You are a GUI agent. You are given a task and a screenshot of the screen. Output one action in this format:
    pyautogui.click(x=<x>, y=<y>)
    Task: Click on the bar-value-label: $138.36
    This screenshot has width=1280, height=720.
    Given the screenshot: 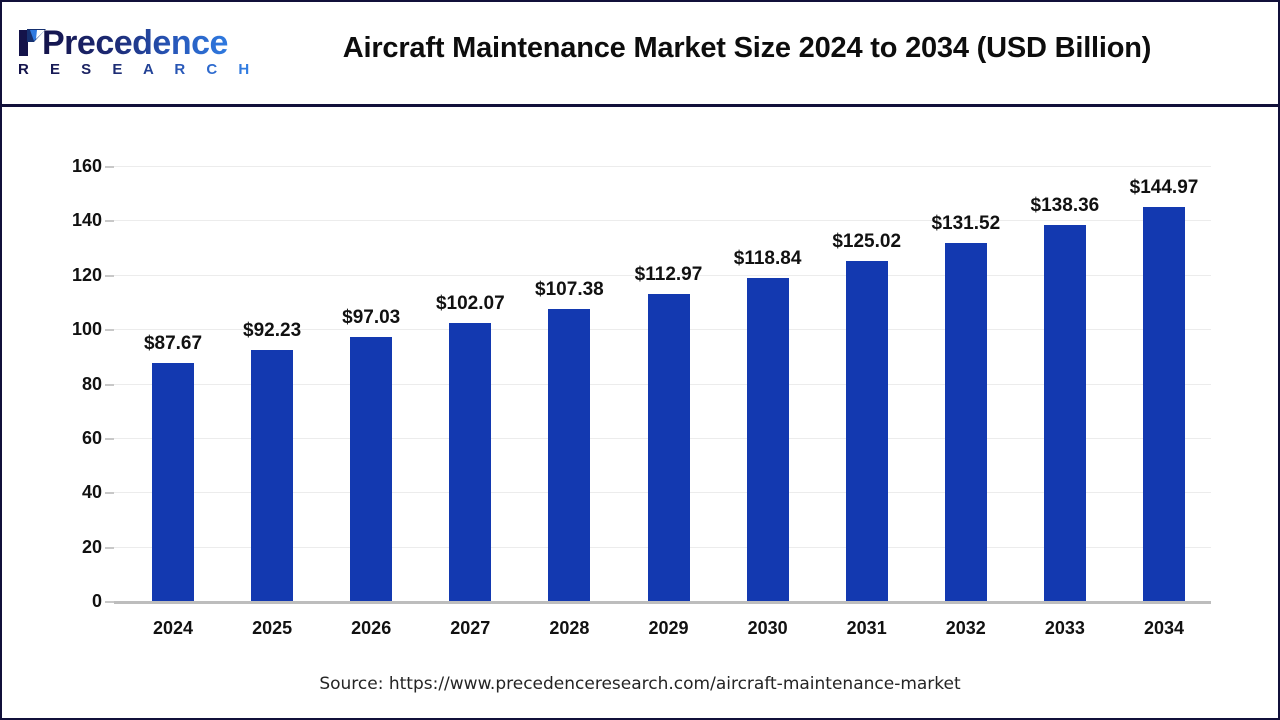 What is the action you would take?
    pyautogui.click(x=1065, y=205)
    